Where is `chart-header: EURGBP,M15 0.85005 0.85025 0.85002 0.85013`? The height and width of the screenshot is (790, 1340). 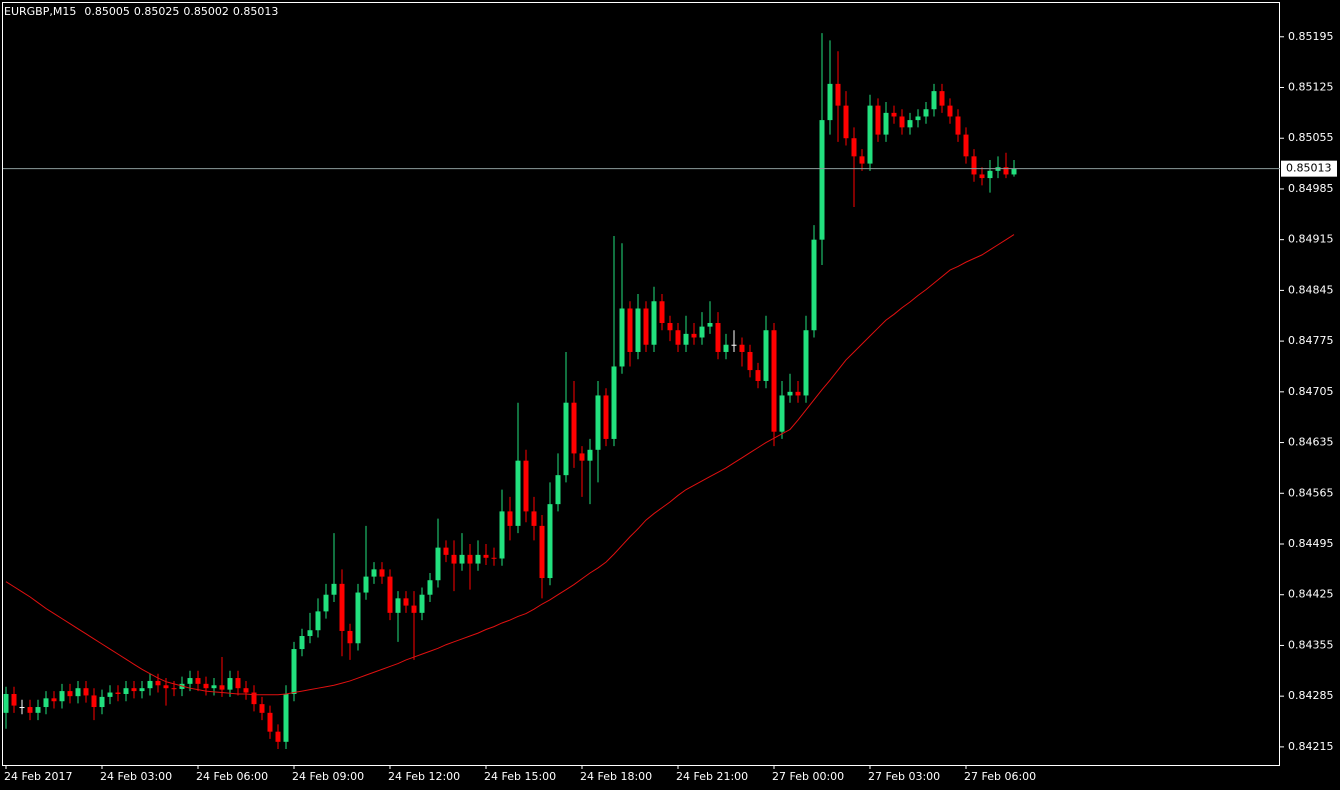 chart-header: EURGBP,M15 0.85005 0.85025 0.85002 0.85013 is located at coordinates (141, 11).